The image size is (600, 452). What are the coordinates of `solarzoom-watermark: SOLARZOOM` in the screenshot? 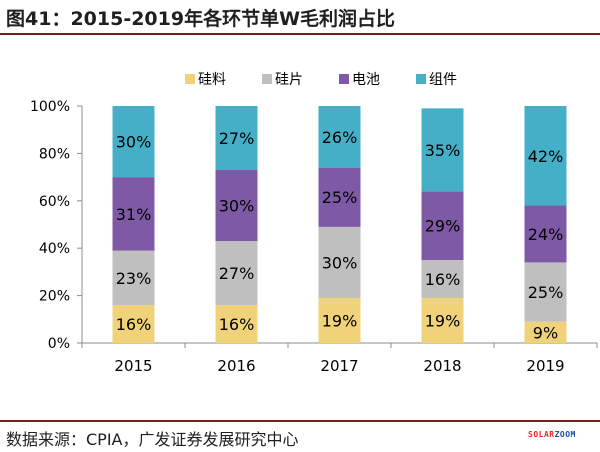 It's located at (552, 434).